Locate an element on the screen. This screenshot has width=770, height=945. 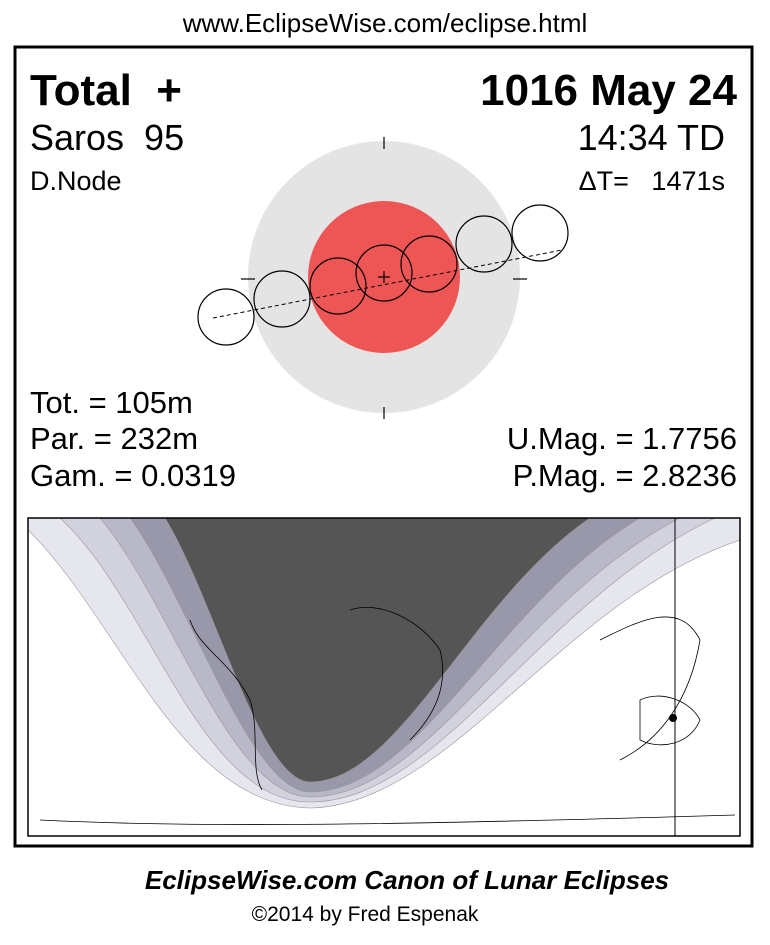
moon-positions is located at coordinates (383, 275).